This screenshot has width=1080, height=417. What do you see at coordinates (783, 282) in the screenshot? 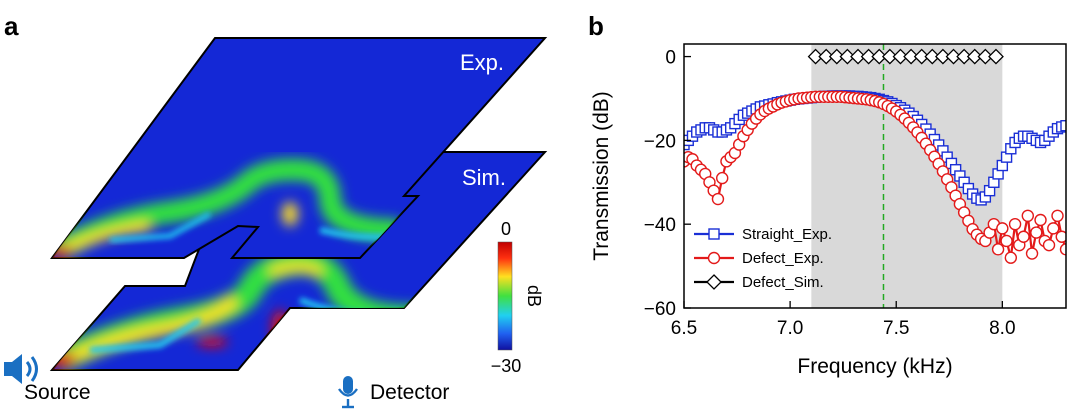
I see `legend-label-defect-sim: Defect_Sim.` at bounding box center [783, 282].